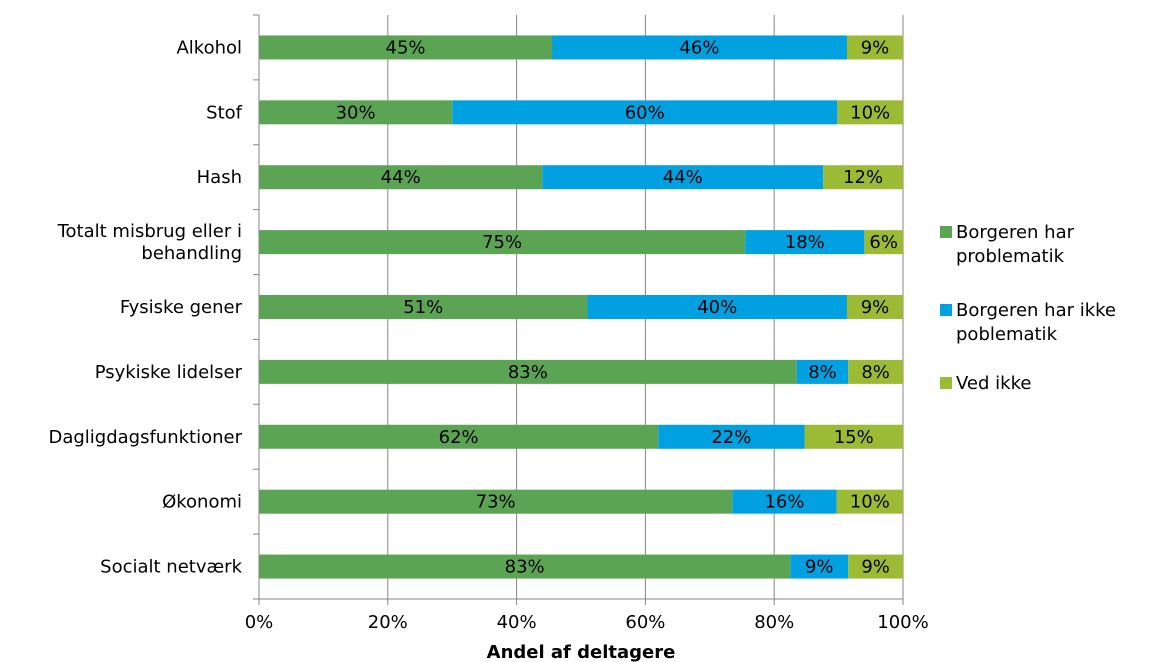 This screenshot has width=1149, height=662. Describe the element at coordinates (1007, 334) in the screenshot. I see `legend-label: poblematik` at that location.